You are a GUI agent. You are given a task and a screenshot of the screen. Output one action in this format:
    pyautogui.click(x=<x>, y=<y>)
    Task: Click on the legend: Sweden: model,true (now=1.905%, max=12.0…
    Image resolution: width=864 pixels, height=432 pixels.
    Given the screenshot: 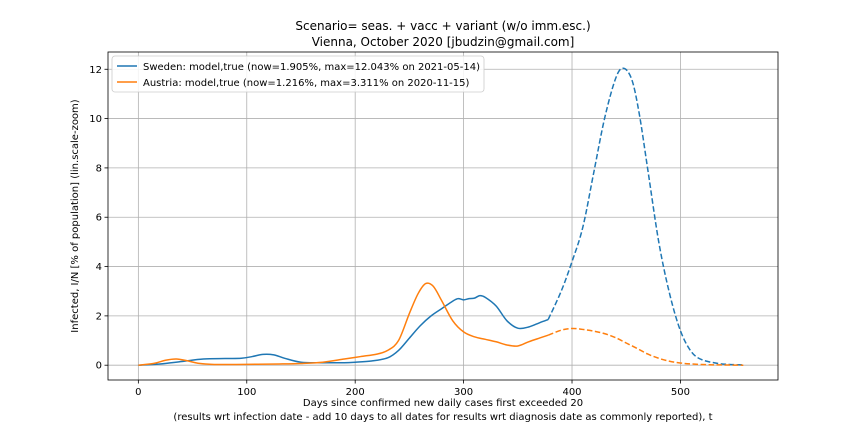 What is the action you would take?
    pyautogui.click(x=298, y=74)
    